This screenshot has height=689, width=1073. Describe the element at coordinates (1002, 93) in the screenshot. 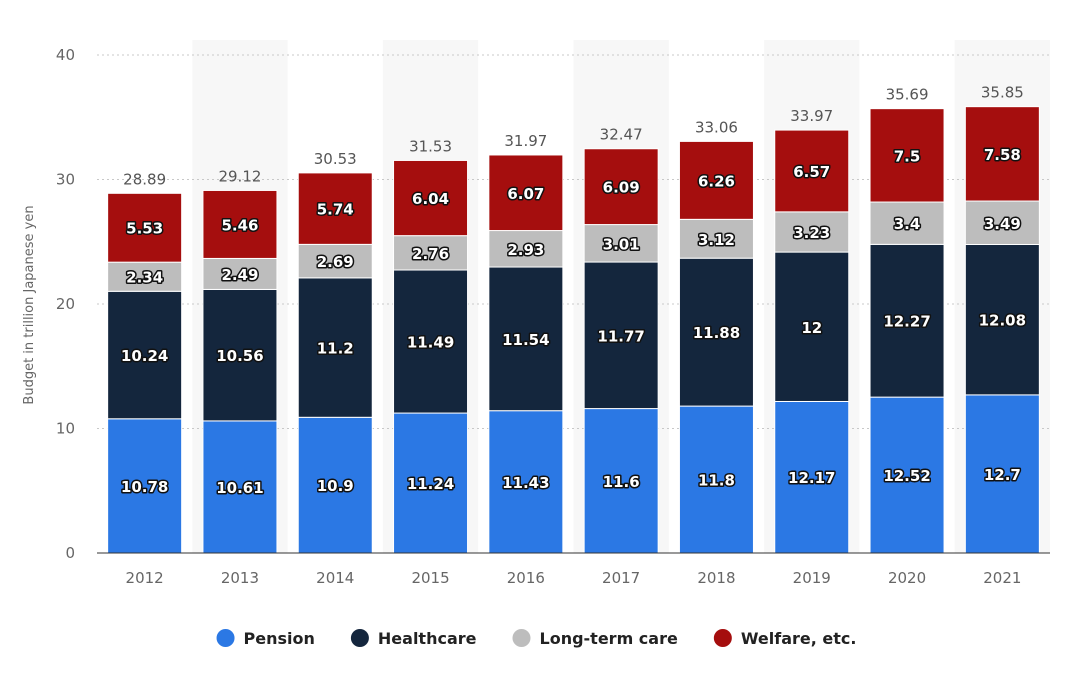

I see `total-label: 35.85` at that location.